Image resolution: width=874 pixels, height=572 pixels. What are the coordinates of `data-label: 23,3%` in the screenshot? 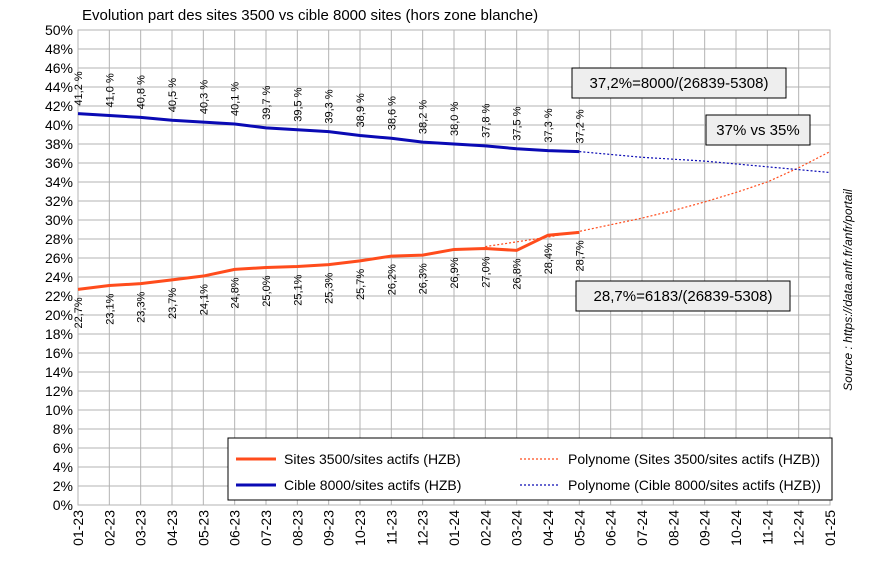 It's located at (142, 306).